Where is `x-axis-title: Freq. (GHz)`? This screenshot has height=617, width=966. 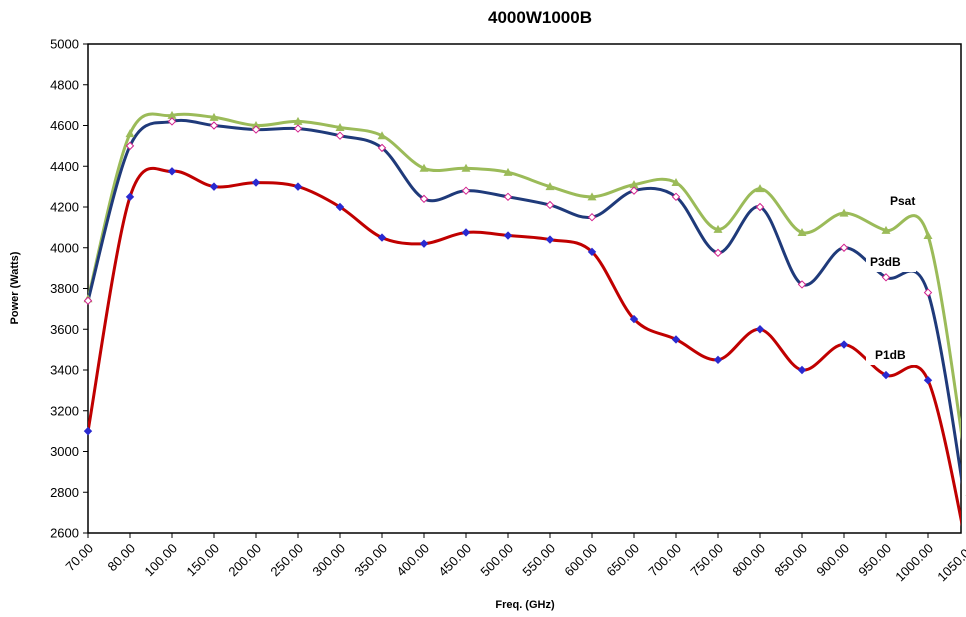 x-axis-title: Freq. (GHz) is located at coordinates (525, 605).